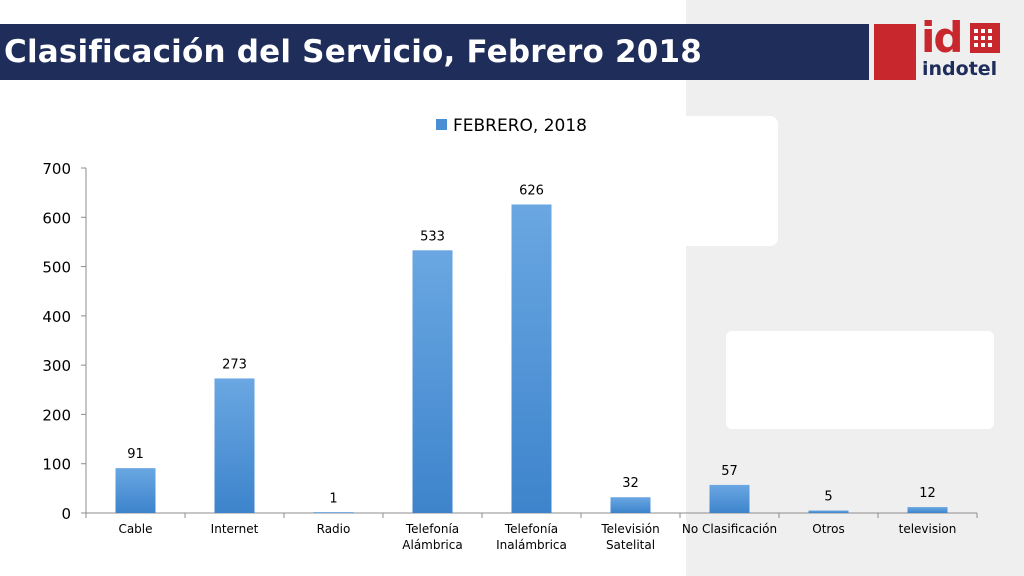 This screenshot has height=576, width=1024. I want to click on x-tick-label: Otros, so click(828, 529).